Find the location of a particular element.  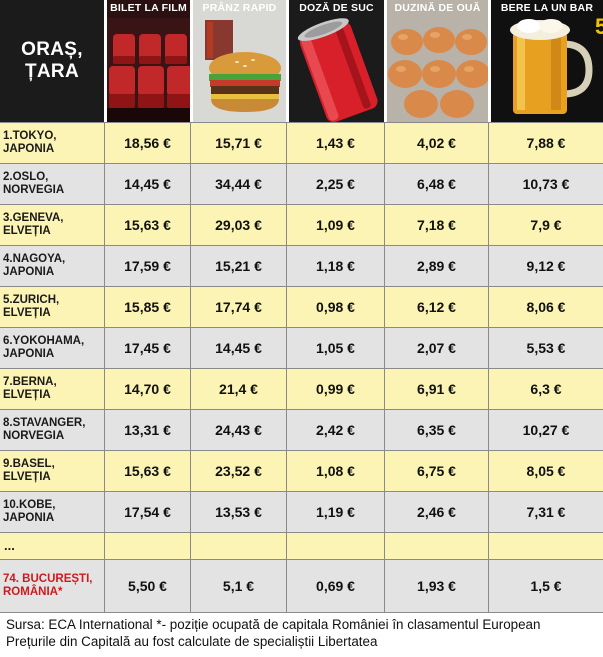

price-cell-eggs: 6,35 € is located at coordinates (436, 430).